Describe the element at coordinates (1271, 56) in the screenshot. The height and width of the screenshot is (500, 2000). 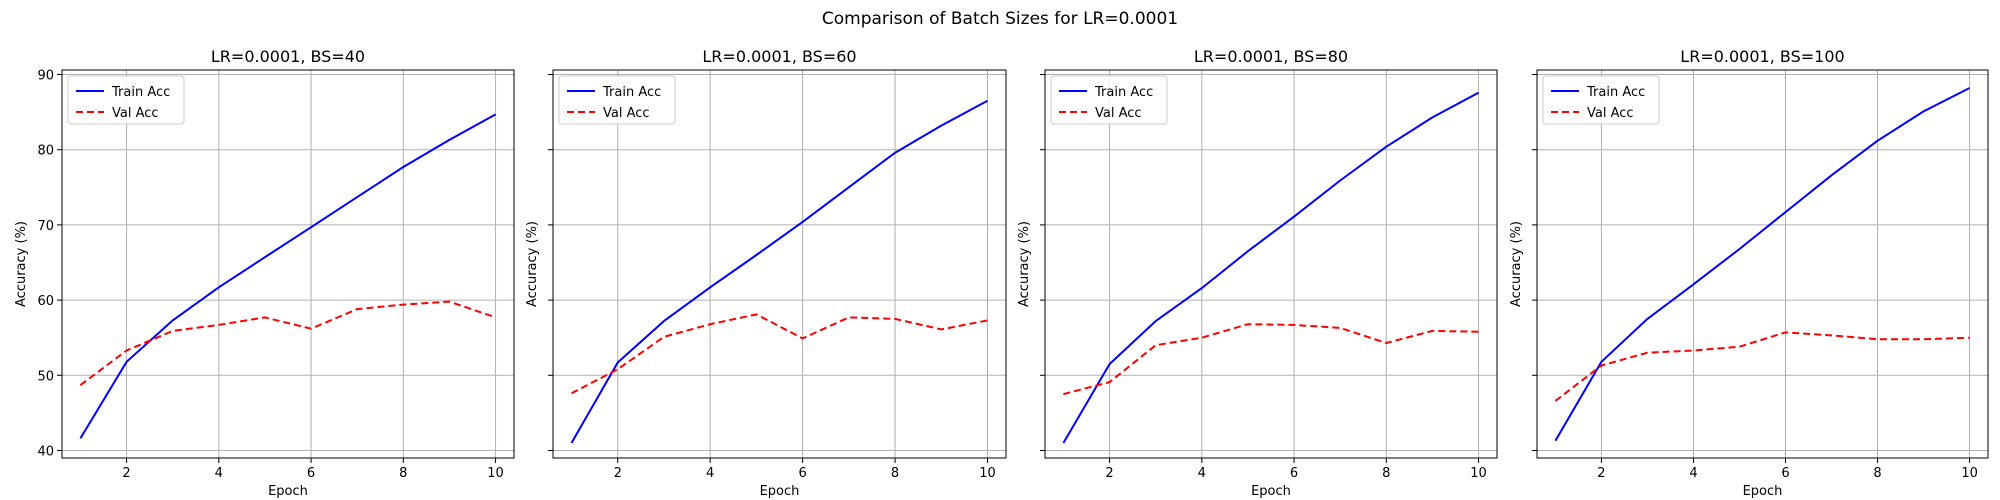
I see `subplot-title: LR=0.0001, BS=80` at that location.